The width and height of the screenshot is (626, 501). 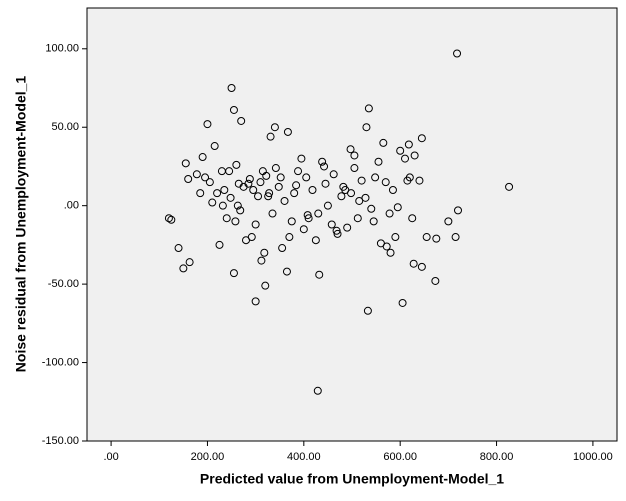 I want to click on x-tick-label: 600.00, so click(x=400, y=457).